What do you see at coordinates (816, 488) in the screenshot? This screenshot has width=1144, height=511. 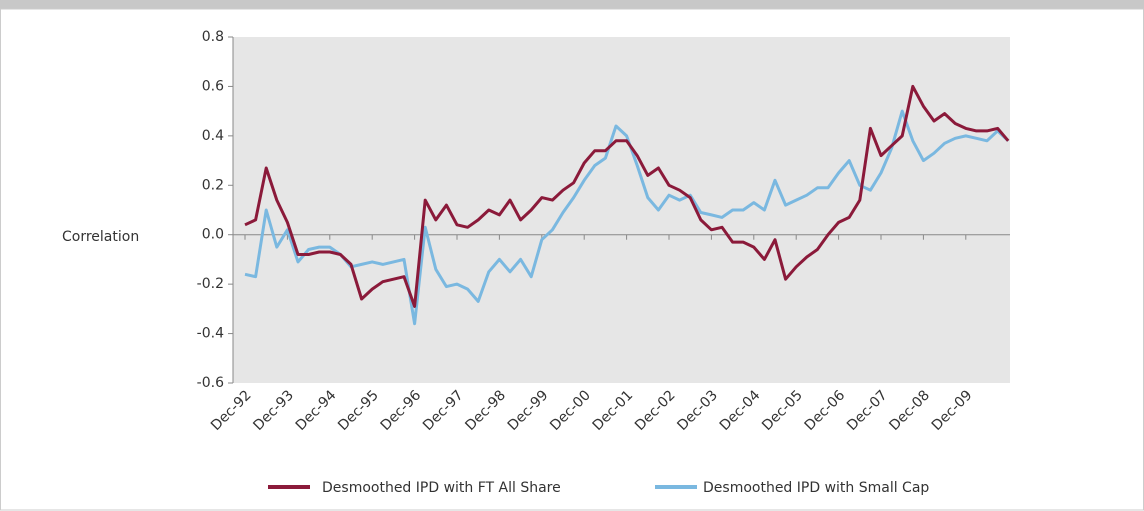 I see `legend-label: Desmoothed IPD with Small Cap` at bounding box center [816, 488].